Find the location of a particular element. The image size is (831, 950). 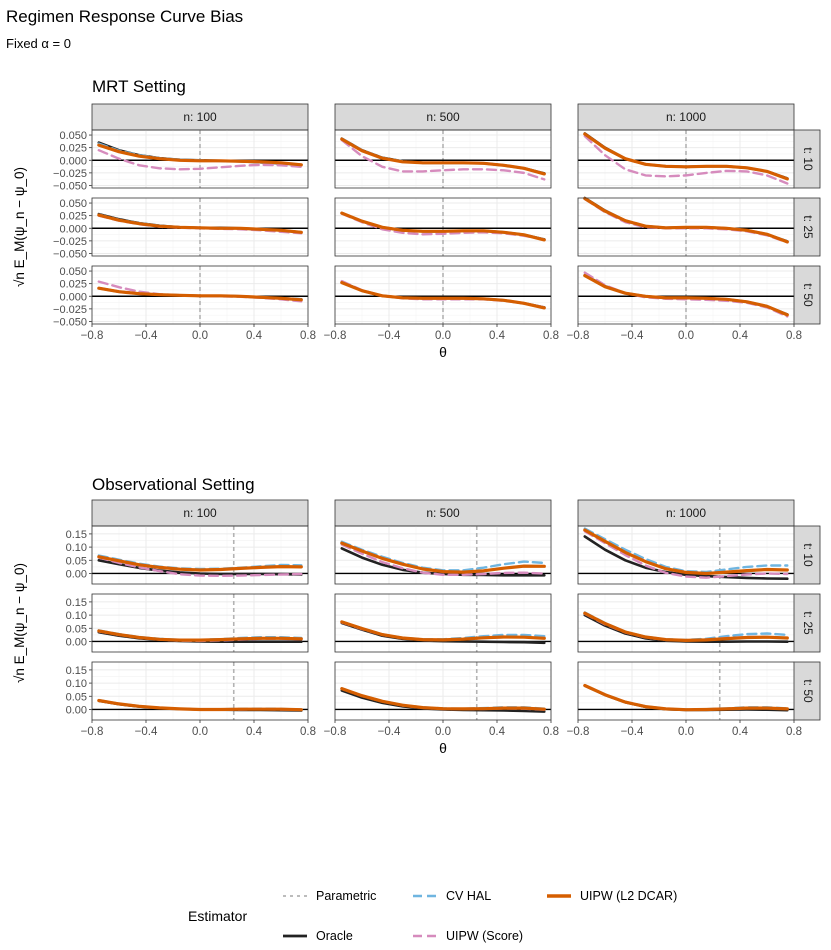

legend-entry: Oracle is located at coordinates (318, 936).